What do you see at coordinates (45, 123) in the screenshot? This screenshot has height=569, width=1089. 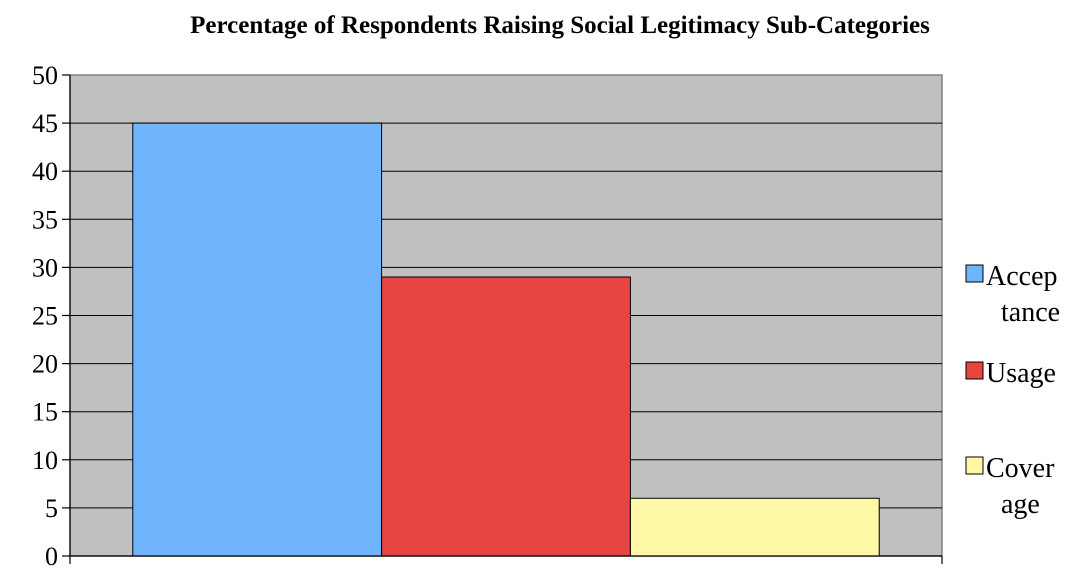 I see `y-tick-label: 45` at bounding box center [45, 123].